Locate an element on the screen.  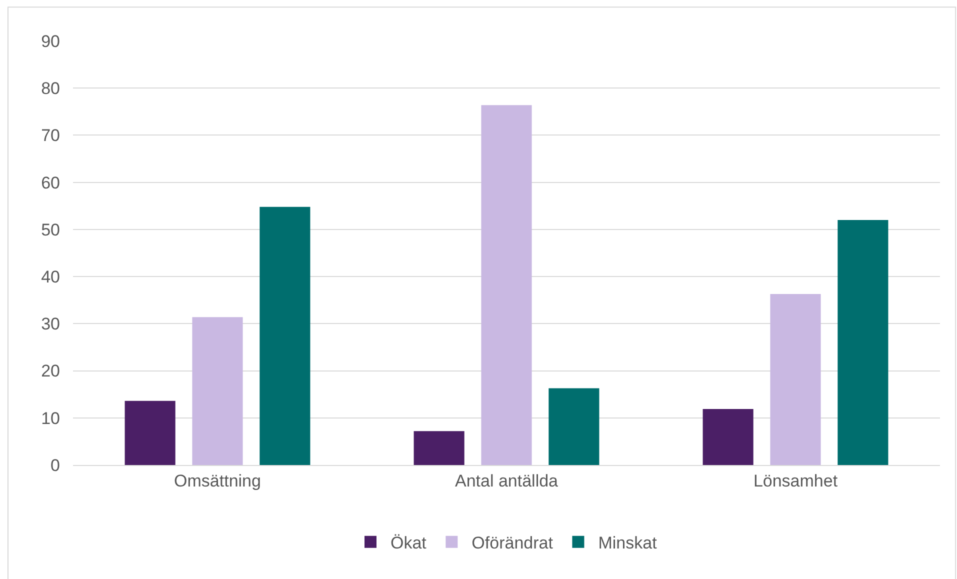
y-tick-label: 0 is located at coordinates (55, 465).